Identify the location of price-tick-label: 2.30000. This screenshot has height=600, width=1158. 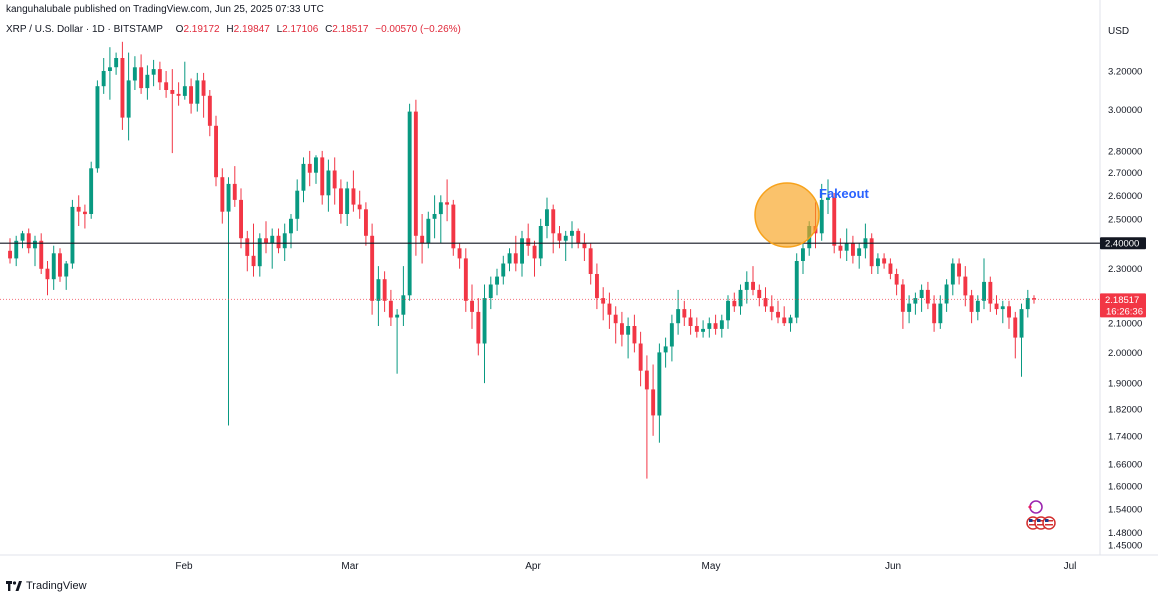
(1125, 269).